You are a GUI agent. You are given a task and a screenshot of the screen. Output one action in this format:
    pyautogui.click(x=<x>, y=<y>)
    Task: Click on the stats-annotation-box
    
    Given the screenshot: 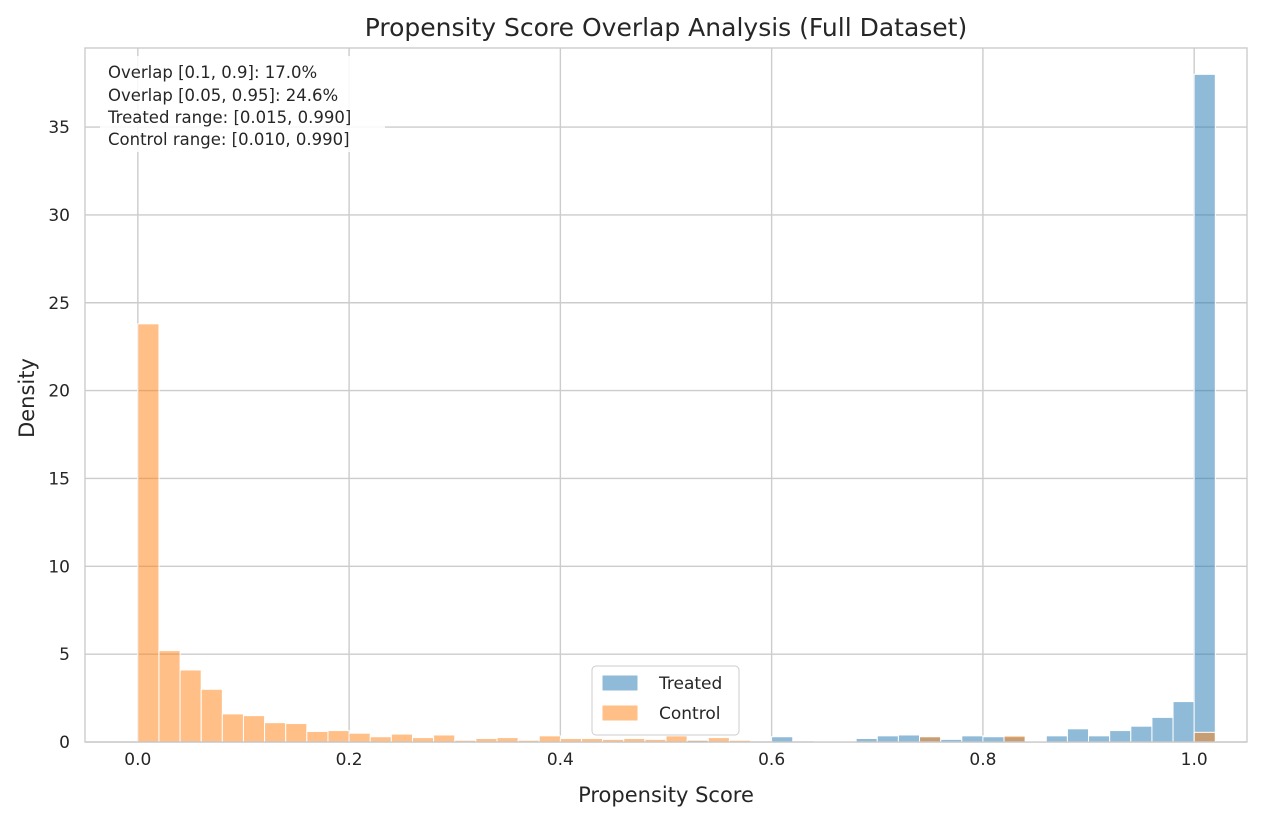 What is the action you would take?
    pyautogui.click(x=242, y=104)
    